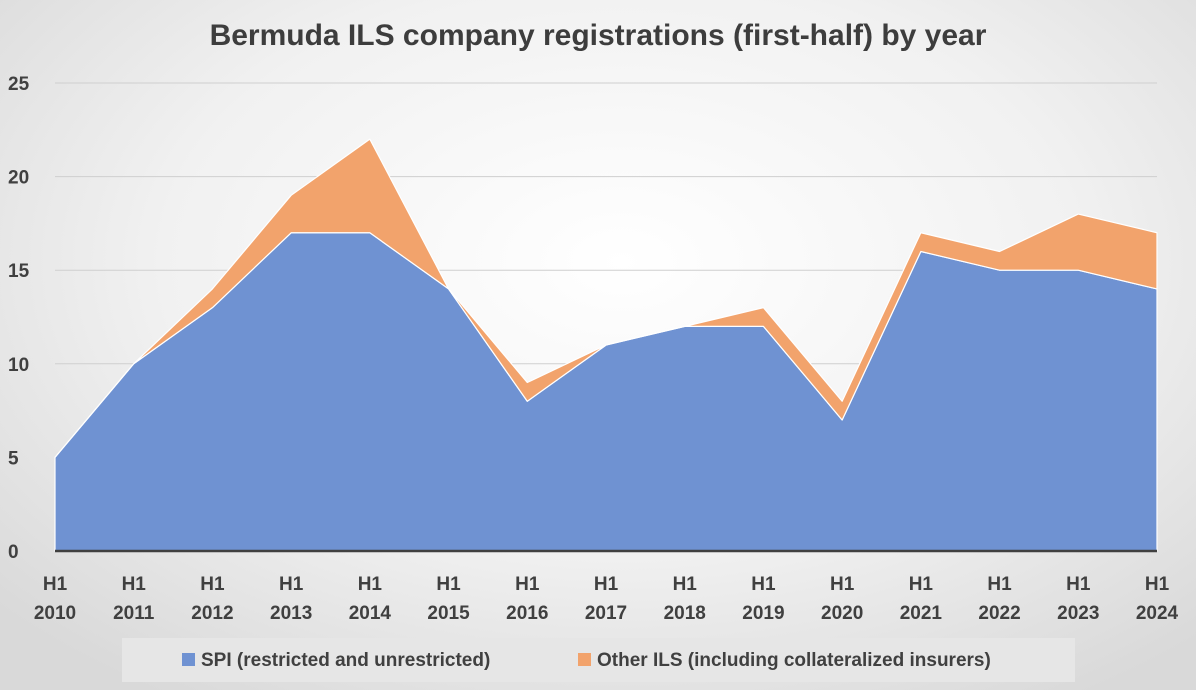 This screenshot has width=1196, height=690. Describe the element at coordinates (134, 613) in the screenshot. I see `x-tick-label: 2011` at that location.